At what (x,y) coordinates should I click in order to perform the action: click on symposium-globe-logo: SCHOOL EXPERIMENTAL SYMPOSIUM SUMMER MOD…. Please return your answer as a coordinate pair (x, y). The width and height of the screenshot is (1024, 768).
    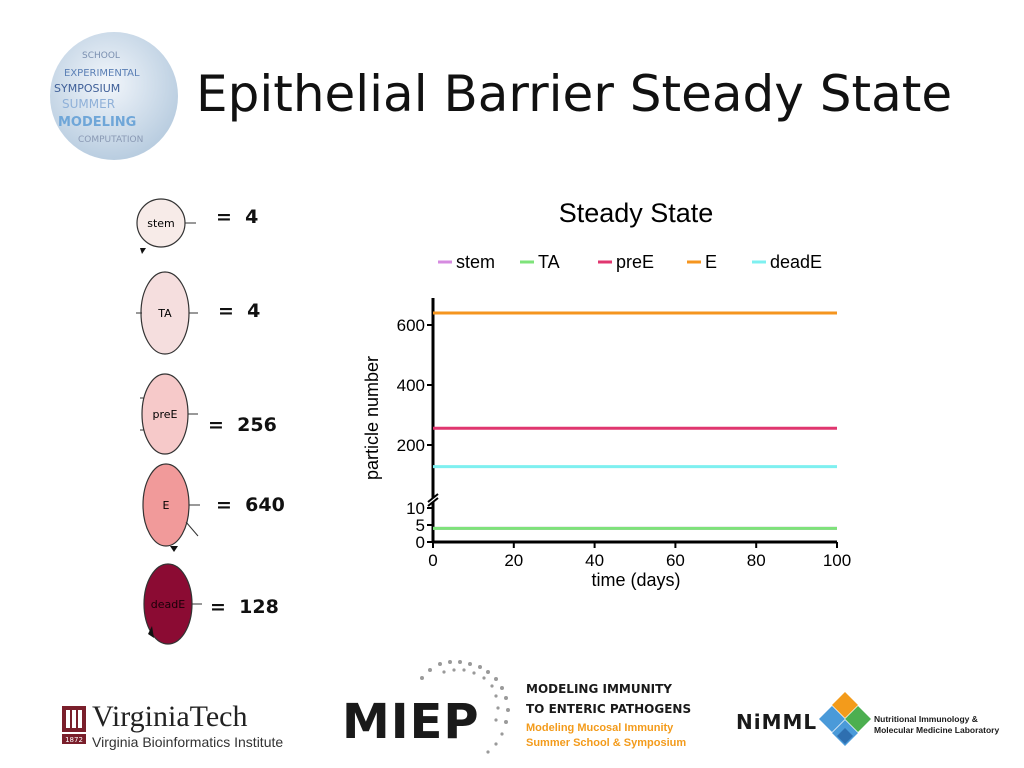
    Looking at the image, I should click on (114, 96).